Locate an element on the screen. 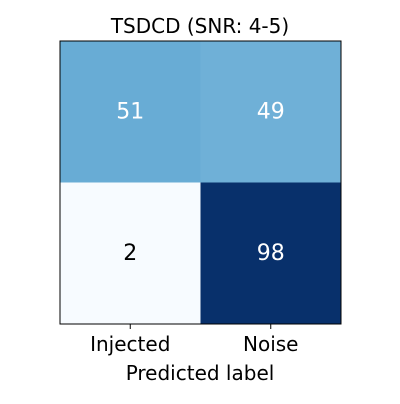 This screenshot has height=404, width=400. x-tick-label: Noise is located at coordinates (270, 344).